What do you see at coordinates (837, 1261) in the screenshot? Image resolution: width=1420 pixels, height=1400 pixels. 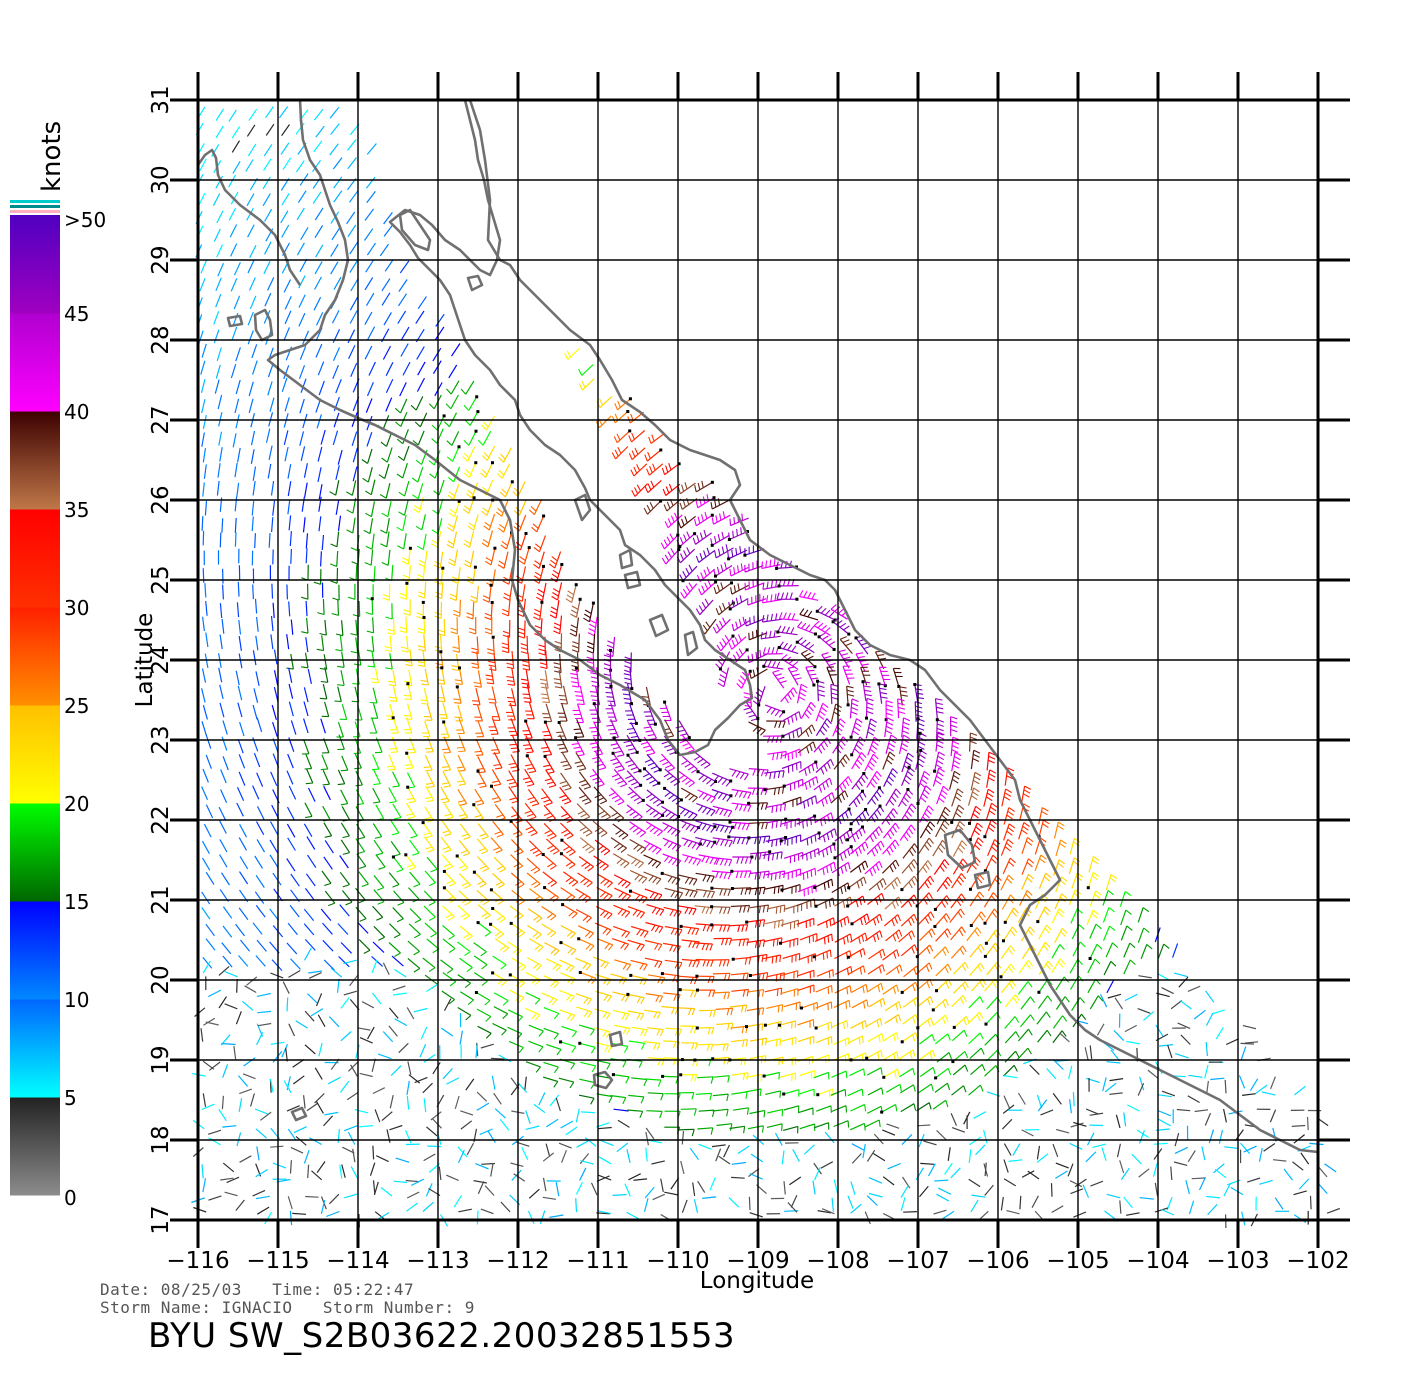 I see `x-tick-label: −108` at bounding box center [837, 1261].